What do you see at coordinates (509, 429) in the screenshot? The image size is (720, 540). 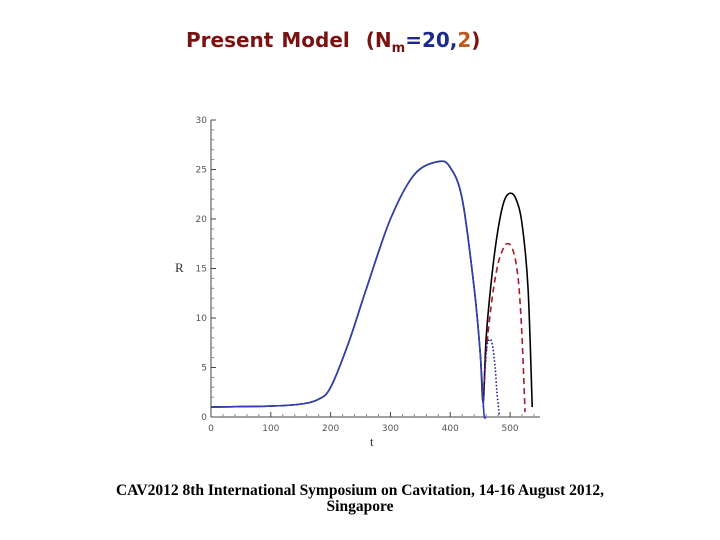 I see `x-tick-label: 500` at bounding box center [509, 429].